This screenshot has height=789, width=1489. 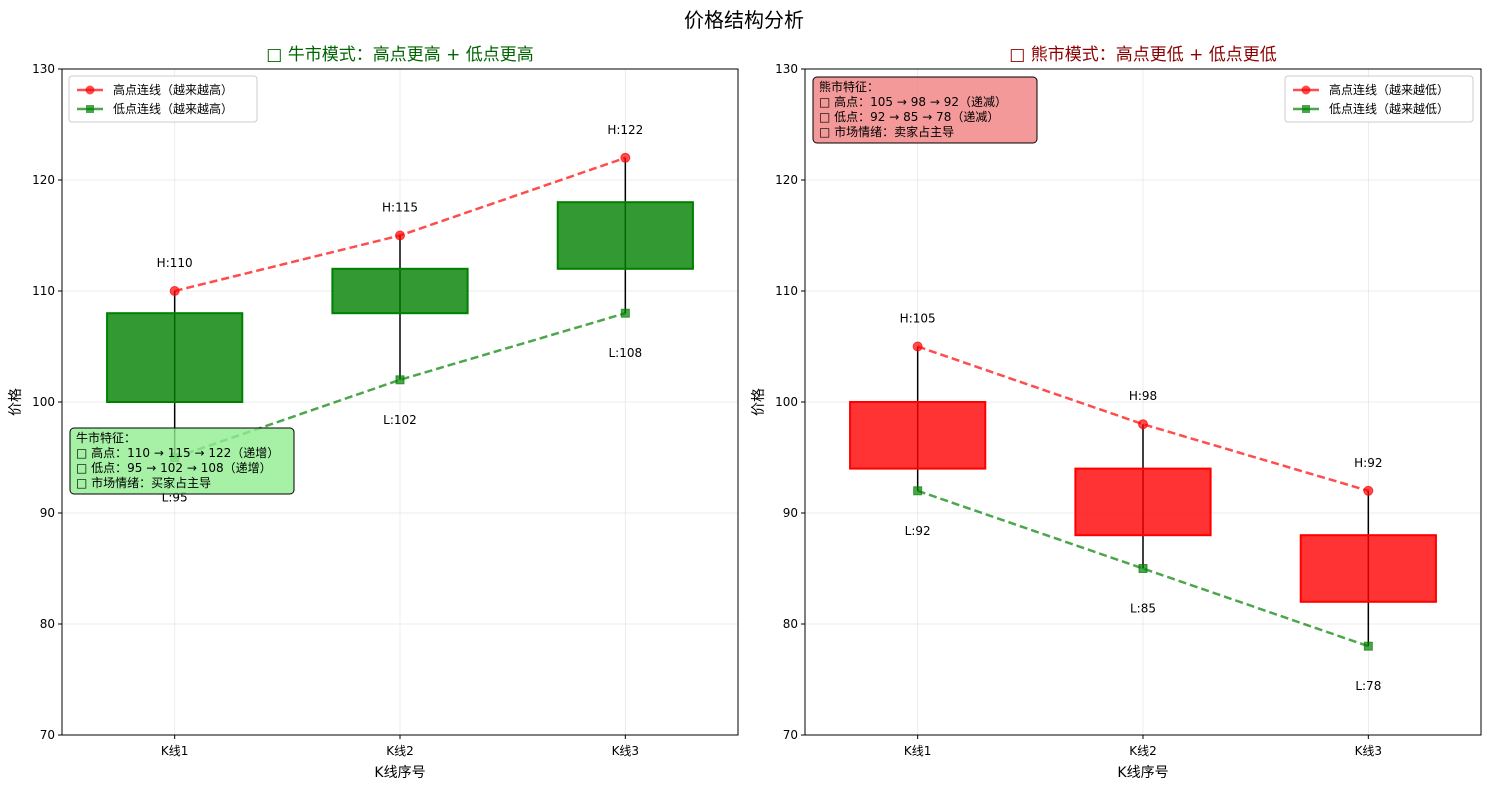 I want to click on low-trend-line, so click(x=1143, y=568).